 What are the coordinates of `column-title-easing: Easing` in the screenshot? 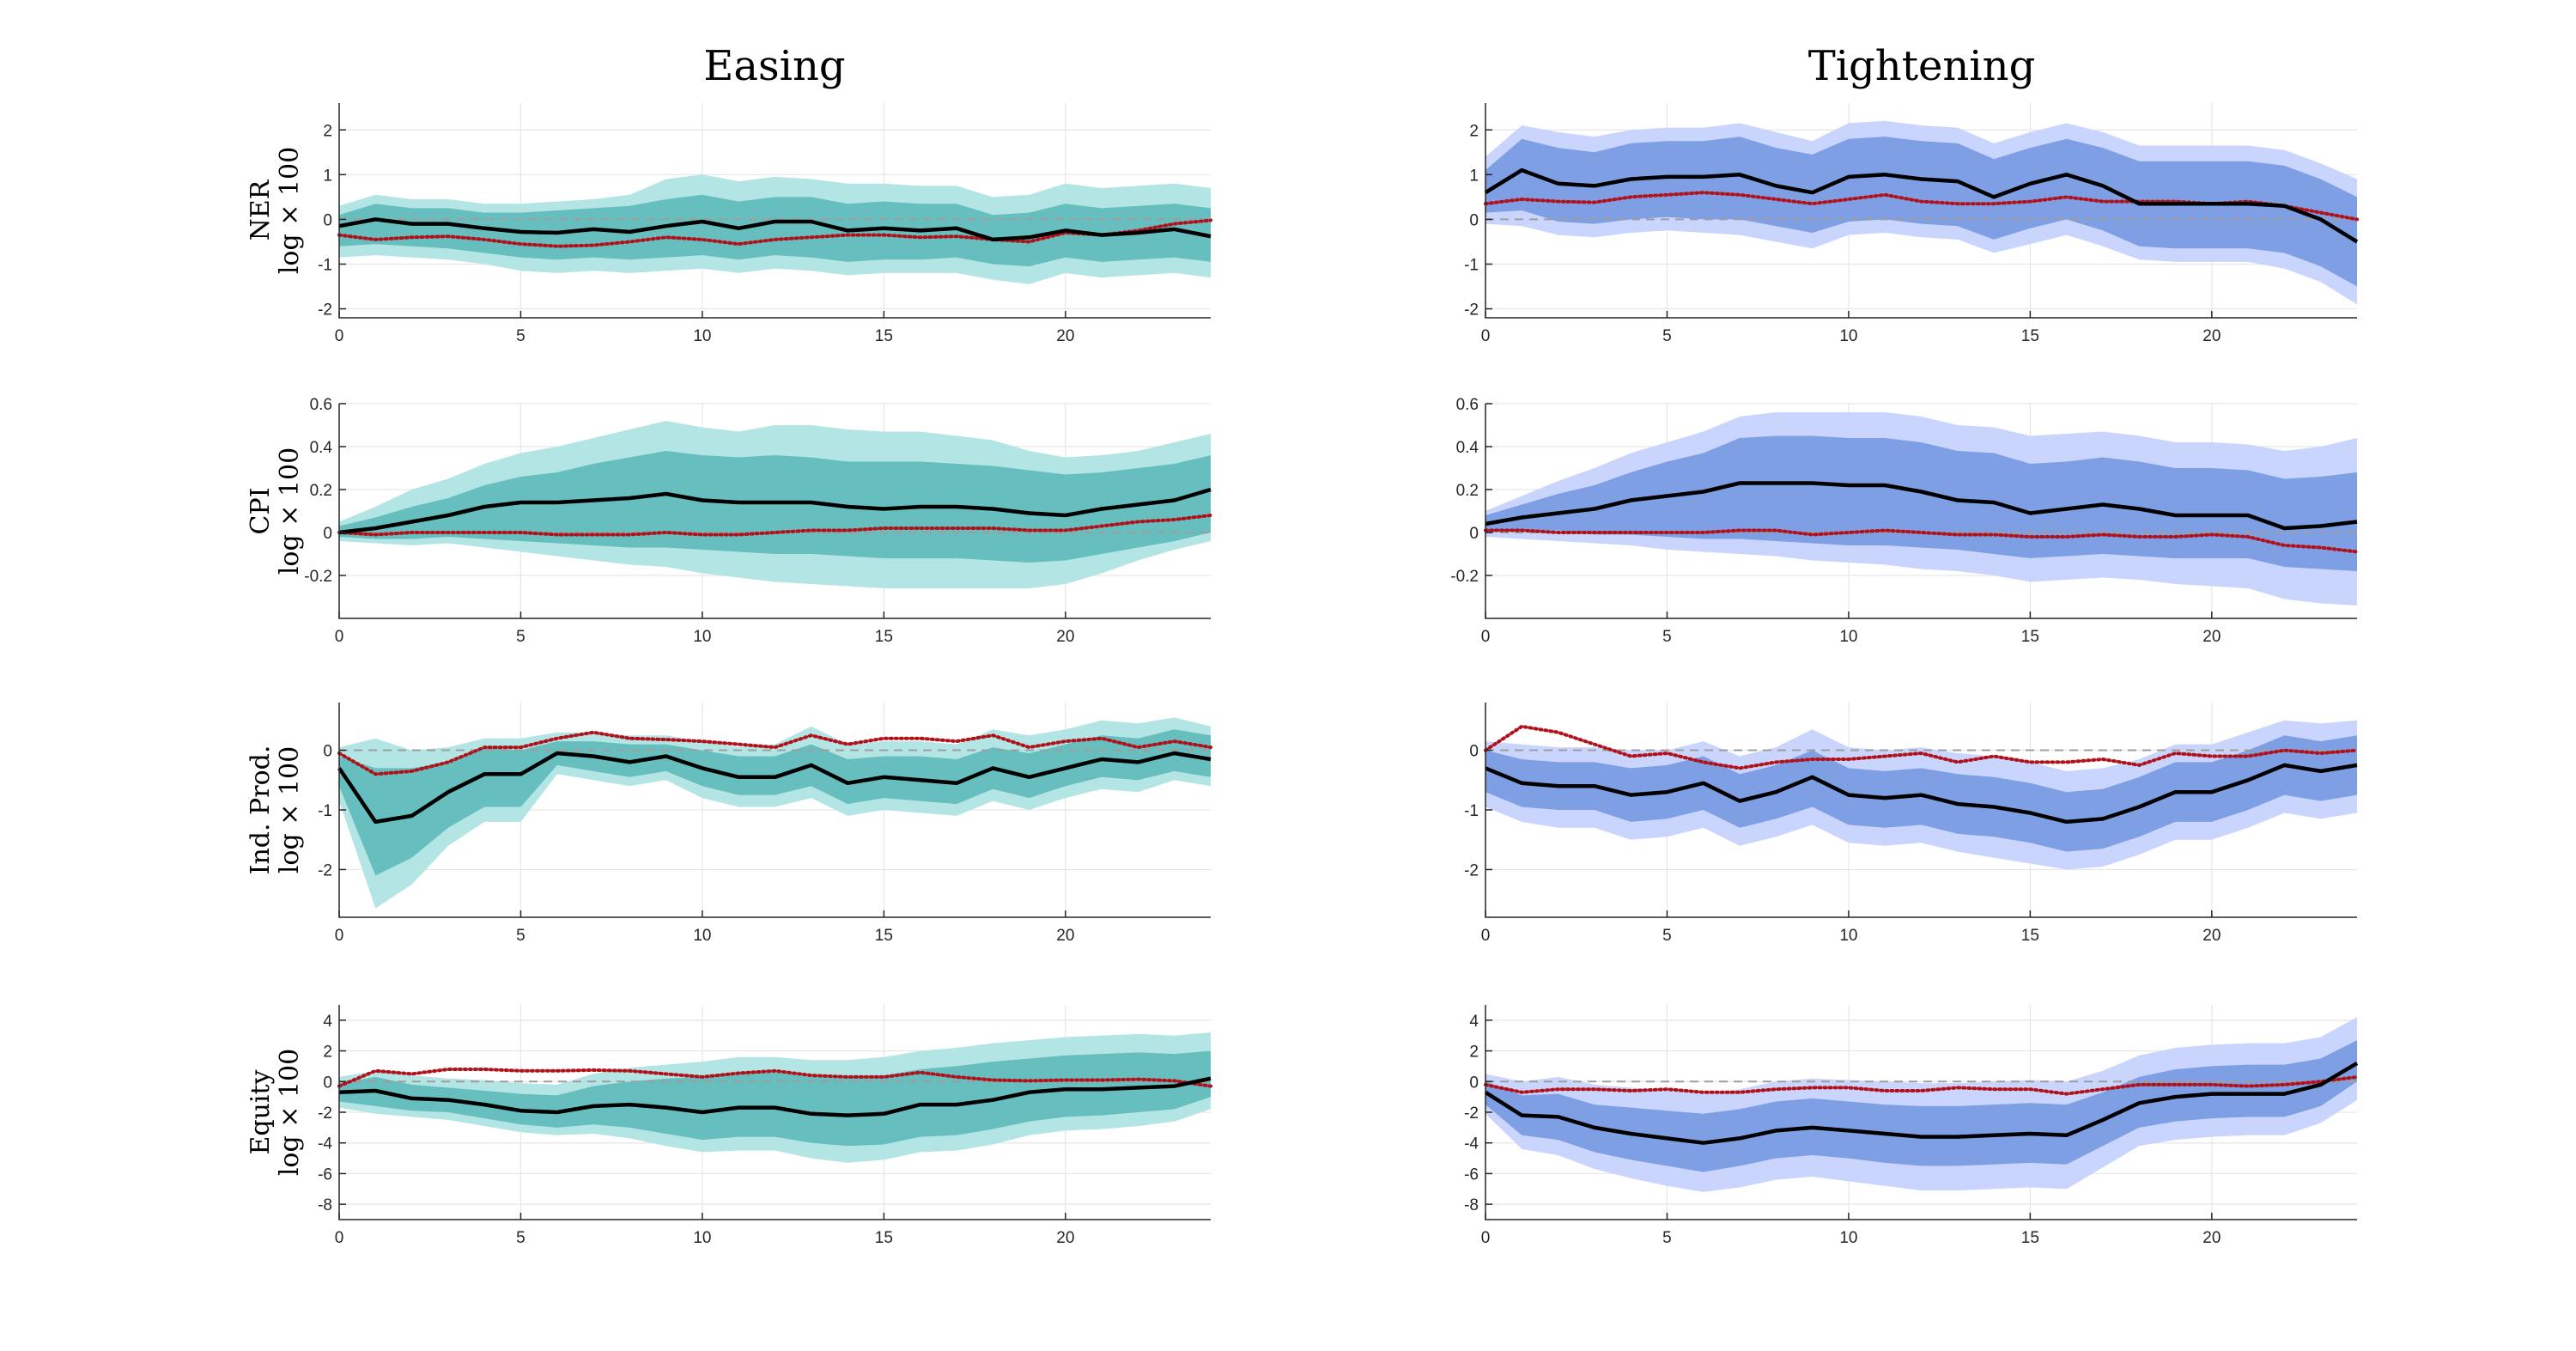 It's located at (774, 66).